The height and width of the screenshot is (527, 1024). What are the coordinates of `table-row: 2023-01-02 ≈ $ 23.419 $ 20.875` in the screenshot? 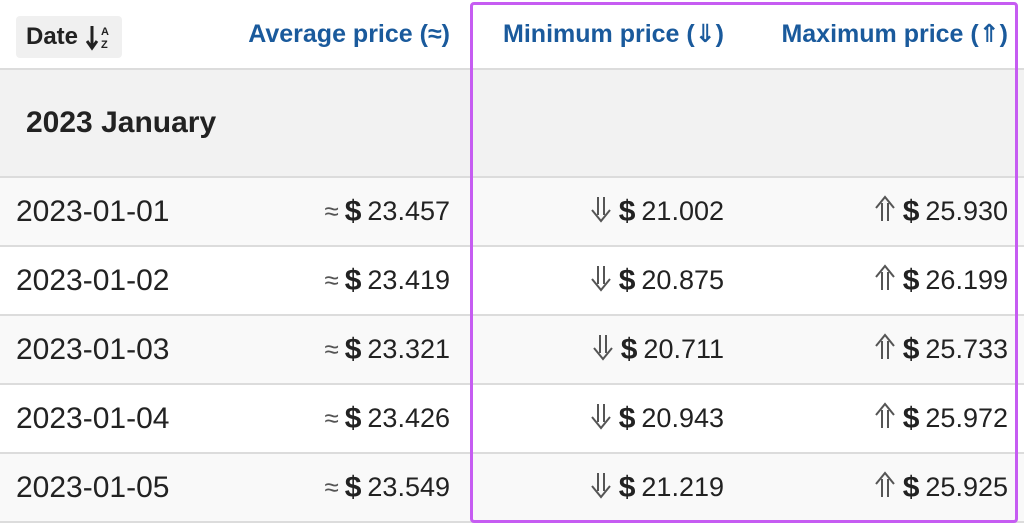 It's located at (512, 281).